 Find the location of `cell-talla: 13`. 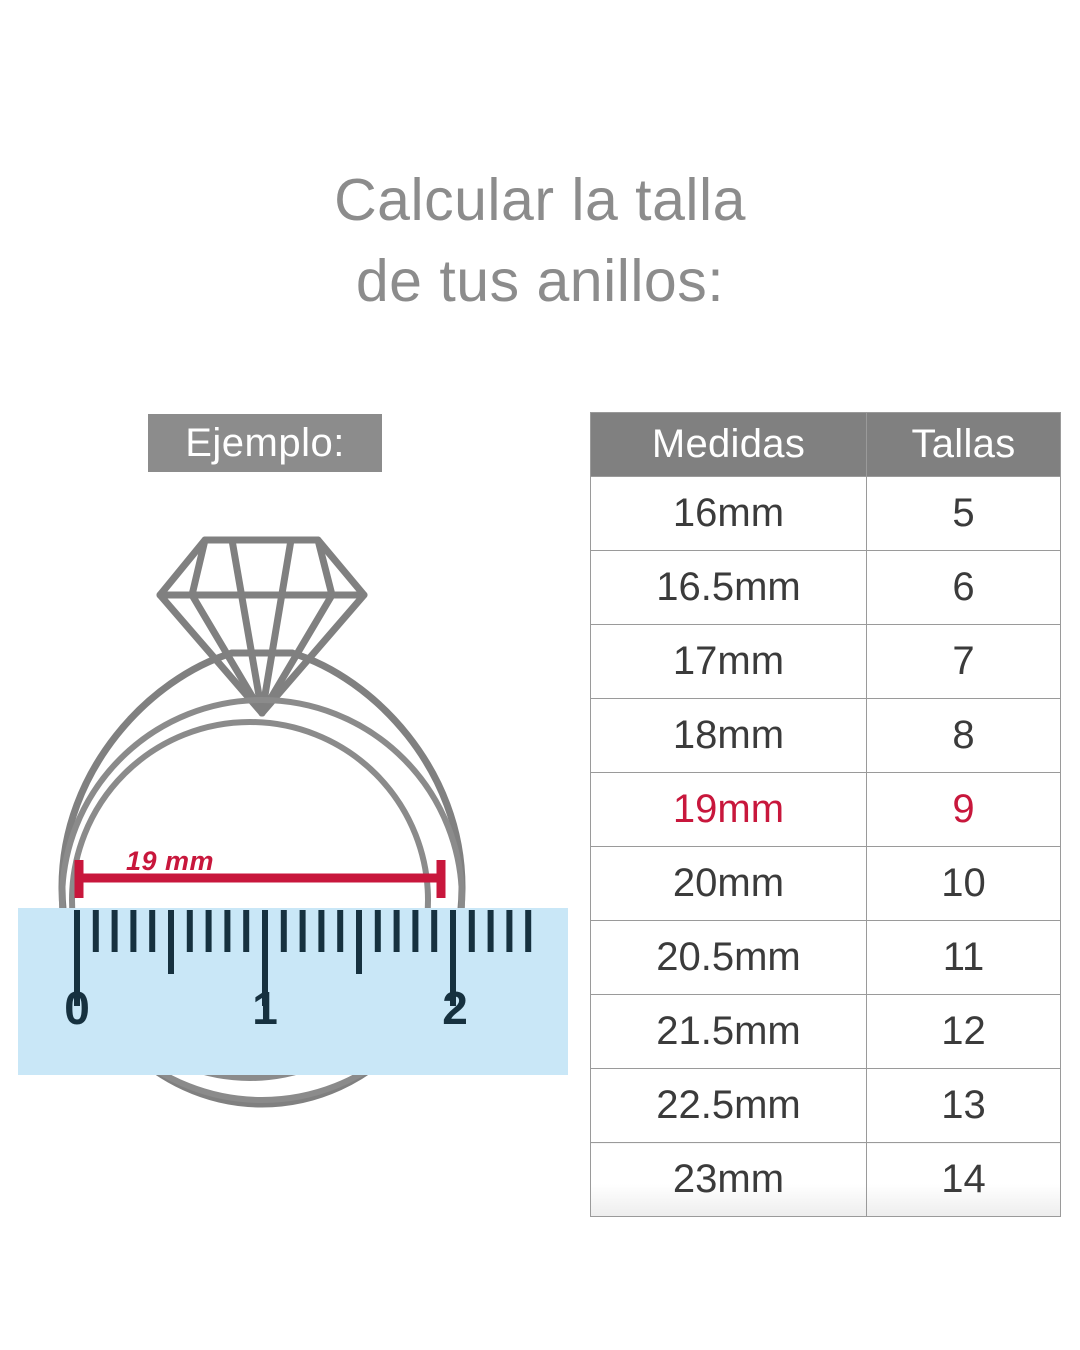

cell-talla: 13 is located at coordinates (963, 1105).